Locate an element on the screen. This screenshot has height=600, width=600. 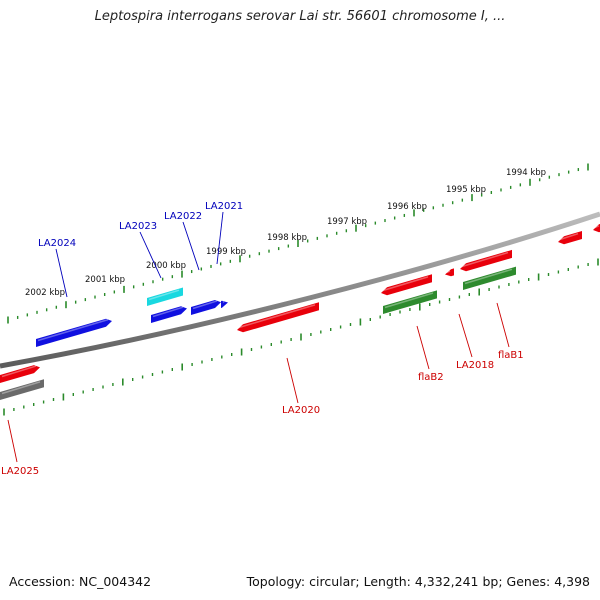
gene-edge-right is located at coordinates (596, 228).